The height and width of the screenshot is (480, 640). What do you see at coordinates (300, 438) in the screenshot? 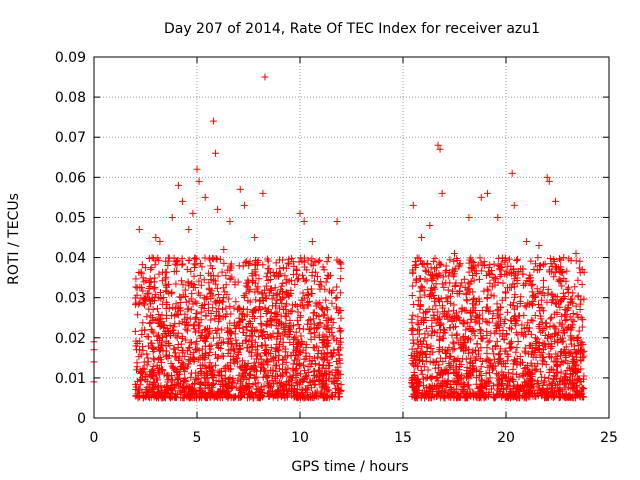
I see `x-tick-label: 10` at bounding box center [300, 438].